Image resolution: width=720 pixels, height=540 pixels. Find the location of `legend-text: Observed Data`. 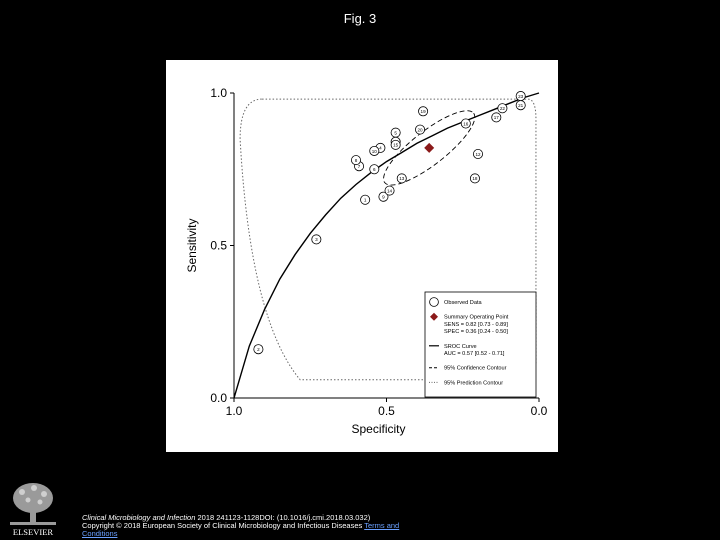

legend-text: Observed Data is located at coordinates (463, 303).